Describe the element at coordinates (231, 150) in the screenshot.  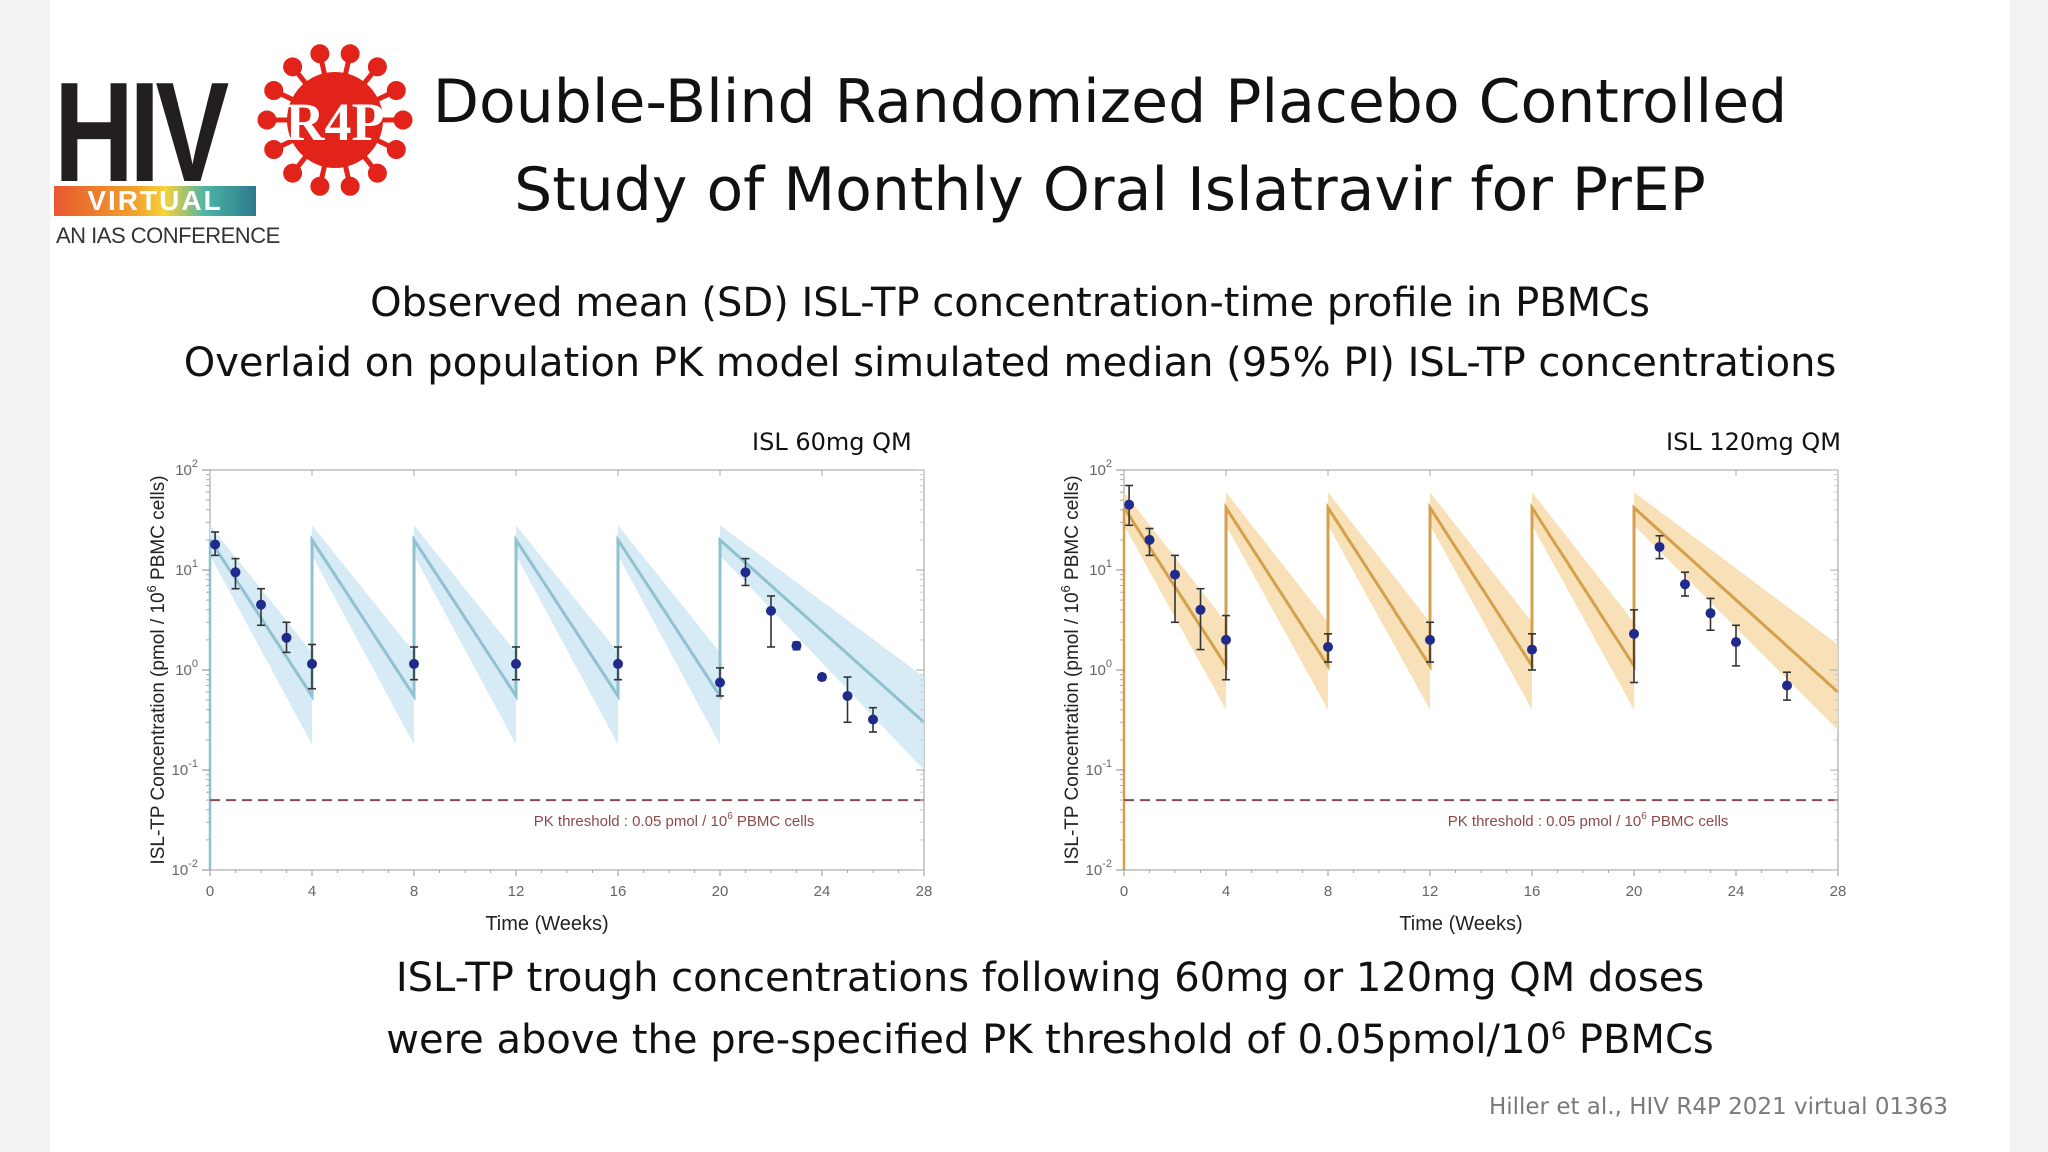
I see `hiv-r4p-logo: HIV R4P VIRTUAL AN IAS CONFERENCE` at that location.